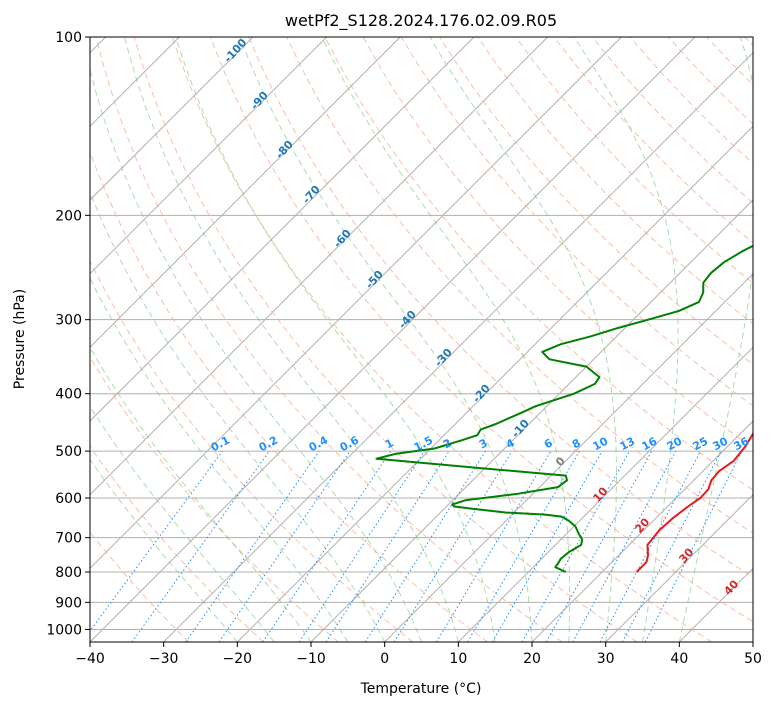 This screenshot has height=712, width=775. What do you see at coordinates (238, 659) in the screenshot?
I see `x-tick-label: −20` at bounding box center [238, 659].